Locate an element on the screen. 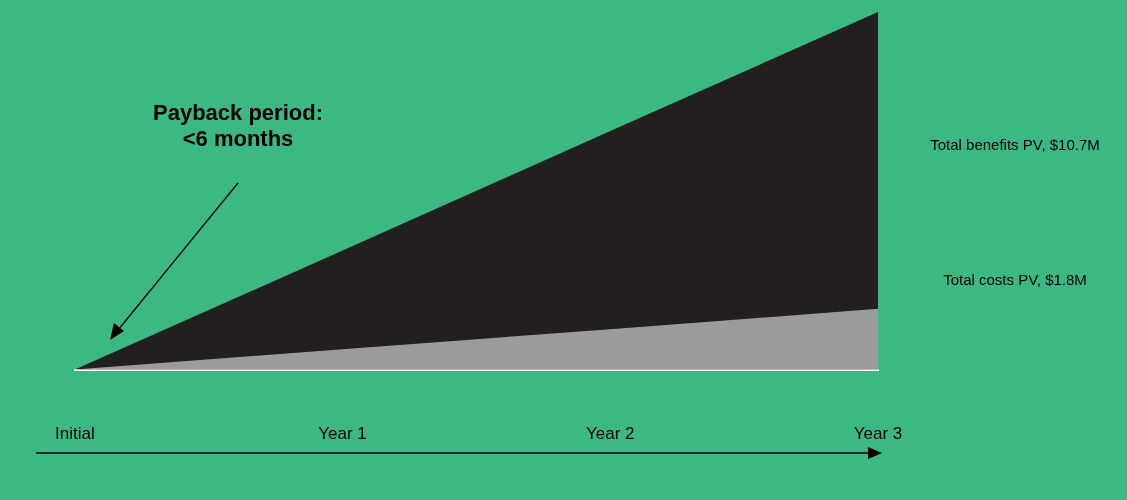 The height and width of the screenshot is (500, 1127). x-tick-label: Year 2 is located at coordinates (610, 434).